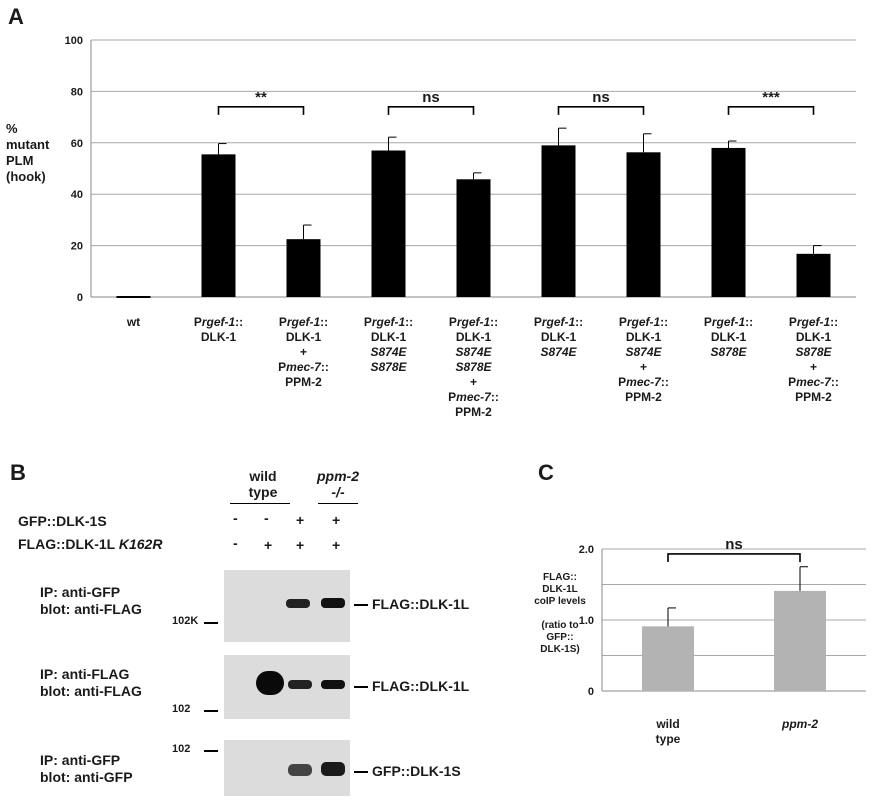  I want to click on row-gfp-dlk1s: GFP::DLK-1S, so click(62, 521).